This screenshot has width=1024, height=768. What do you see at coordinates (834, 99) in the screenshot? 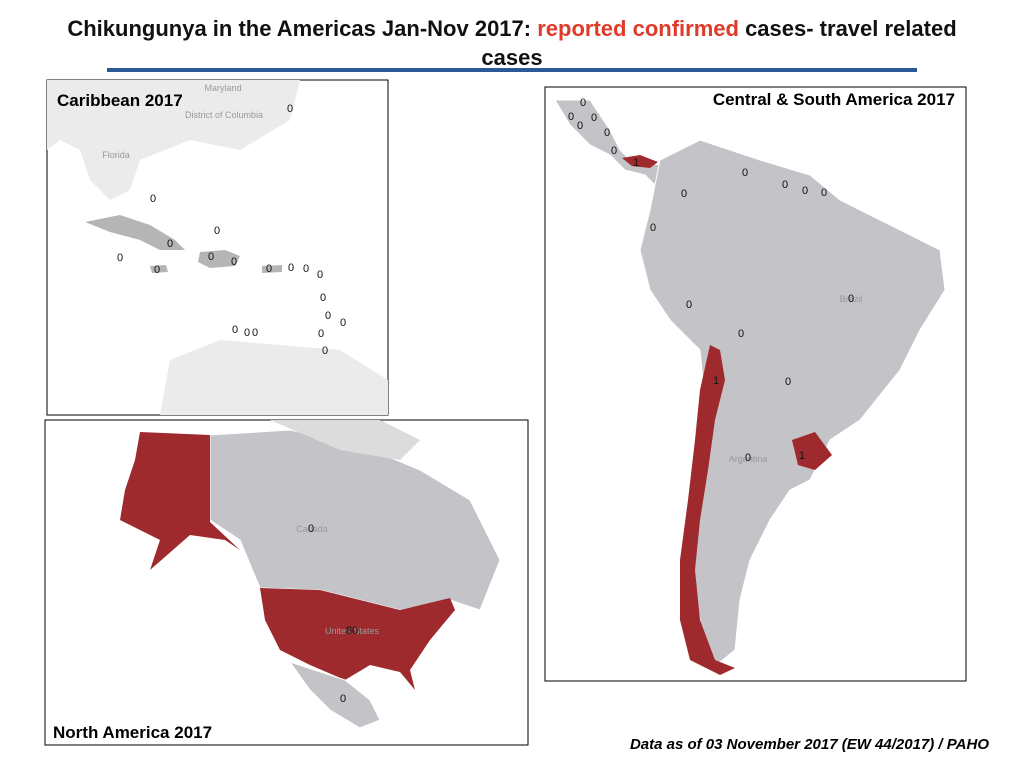
I see `panel-title: Central & South America 2017` at bounding box center [834, 99].